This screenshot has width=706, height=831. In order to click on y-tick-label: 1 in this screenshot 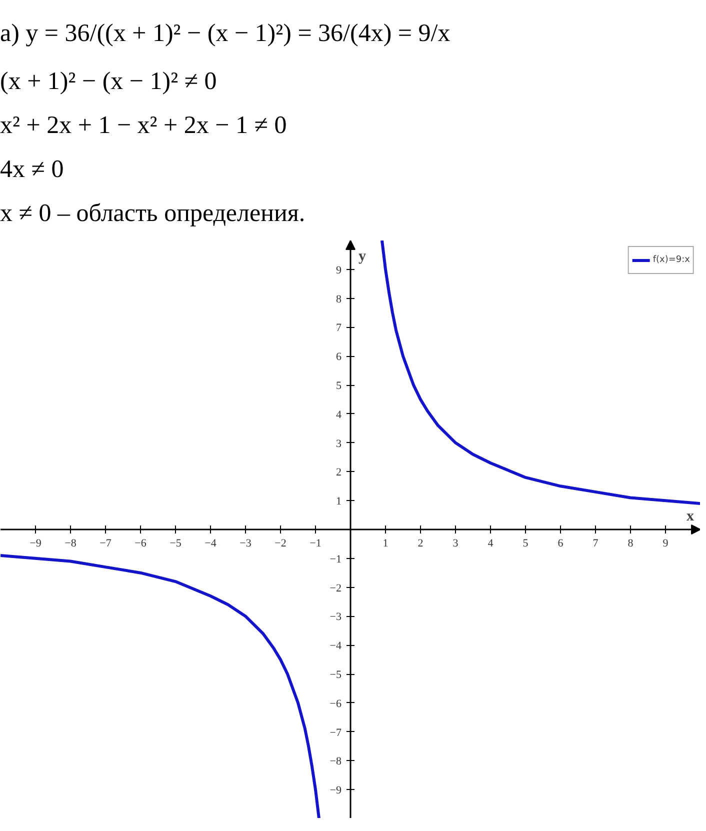, I will do `click(339, 502)`.